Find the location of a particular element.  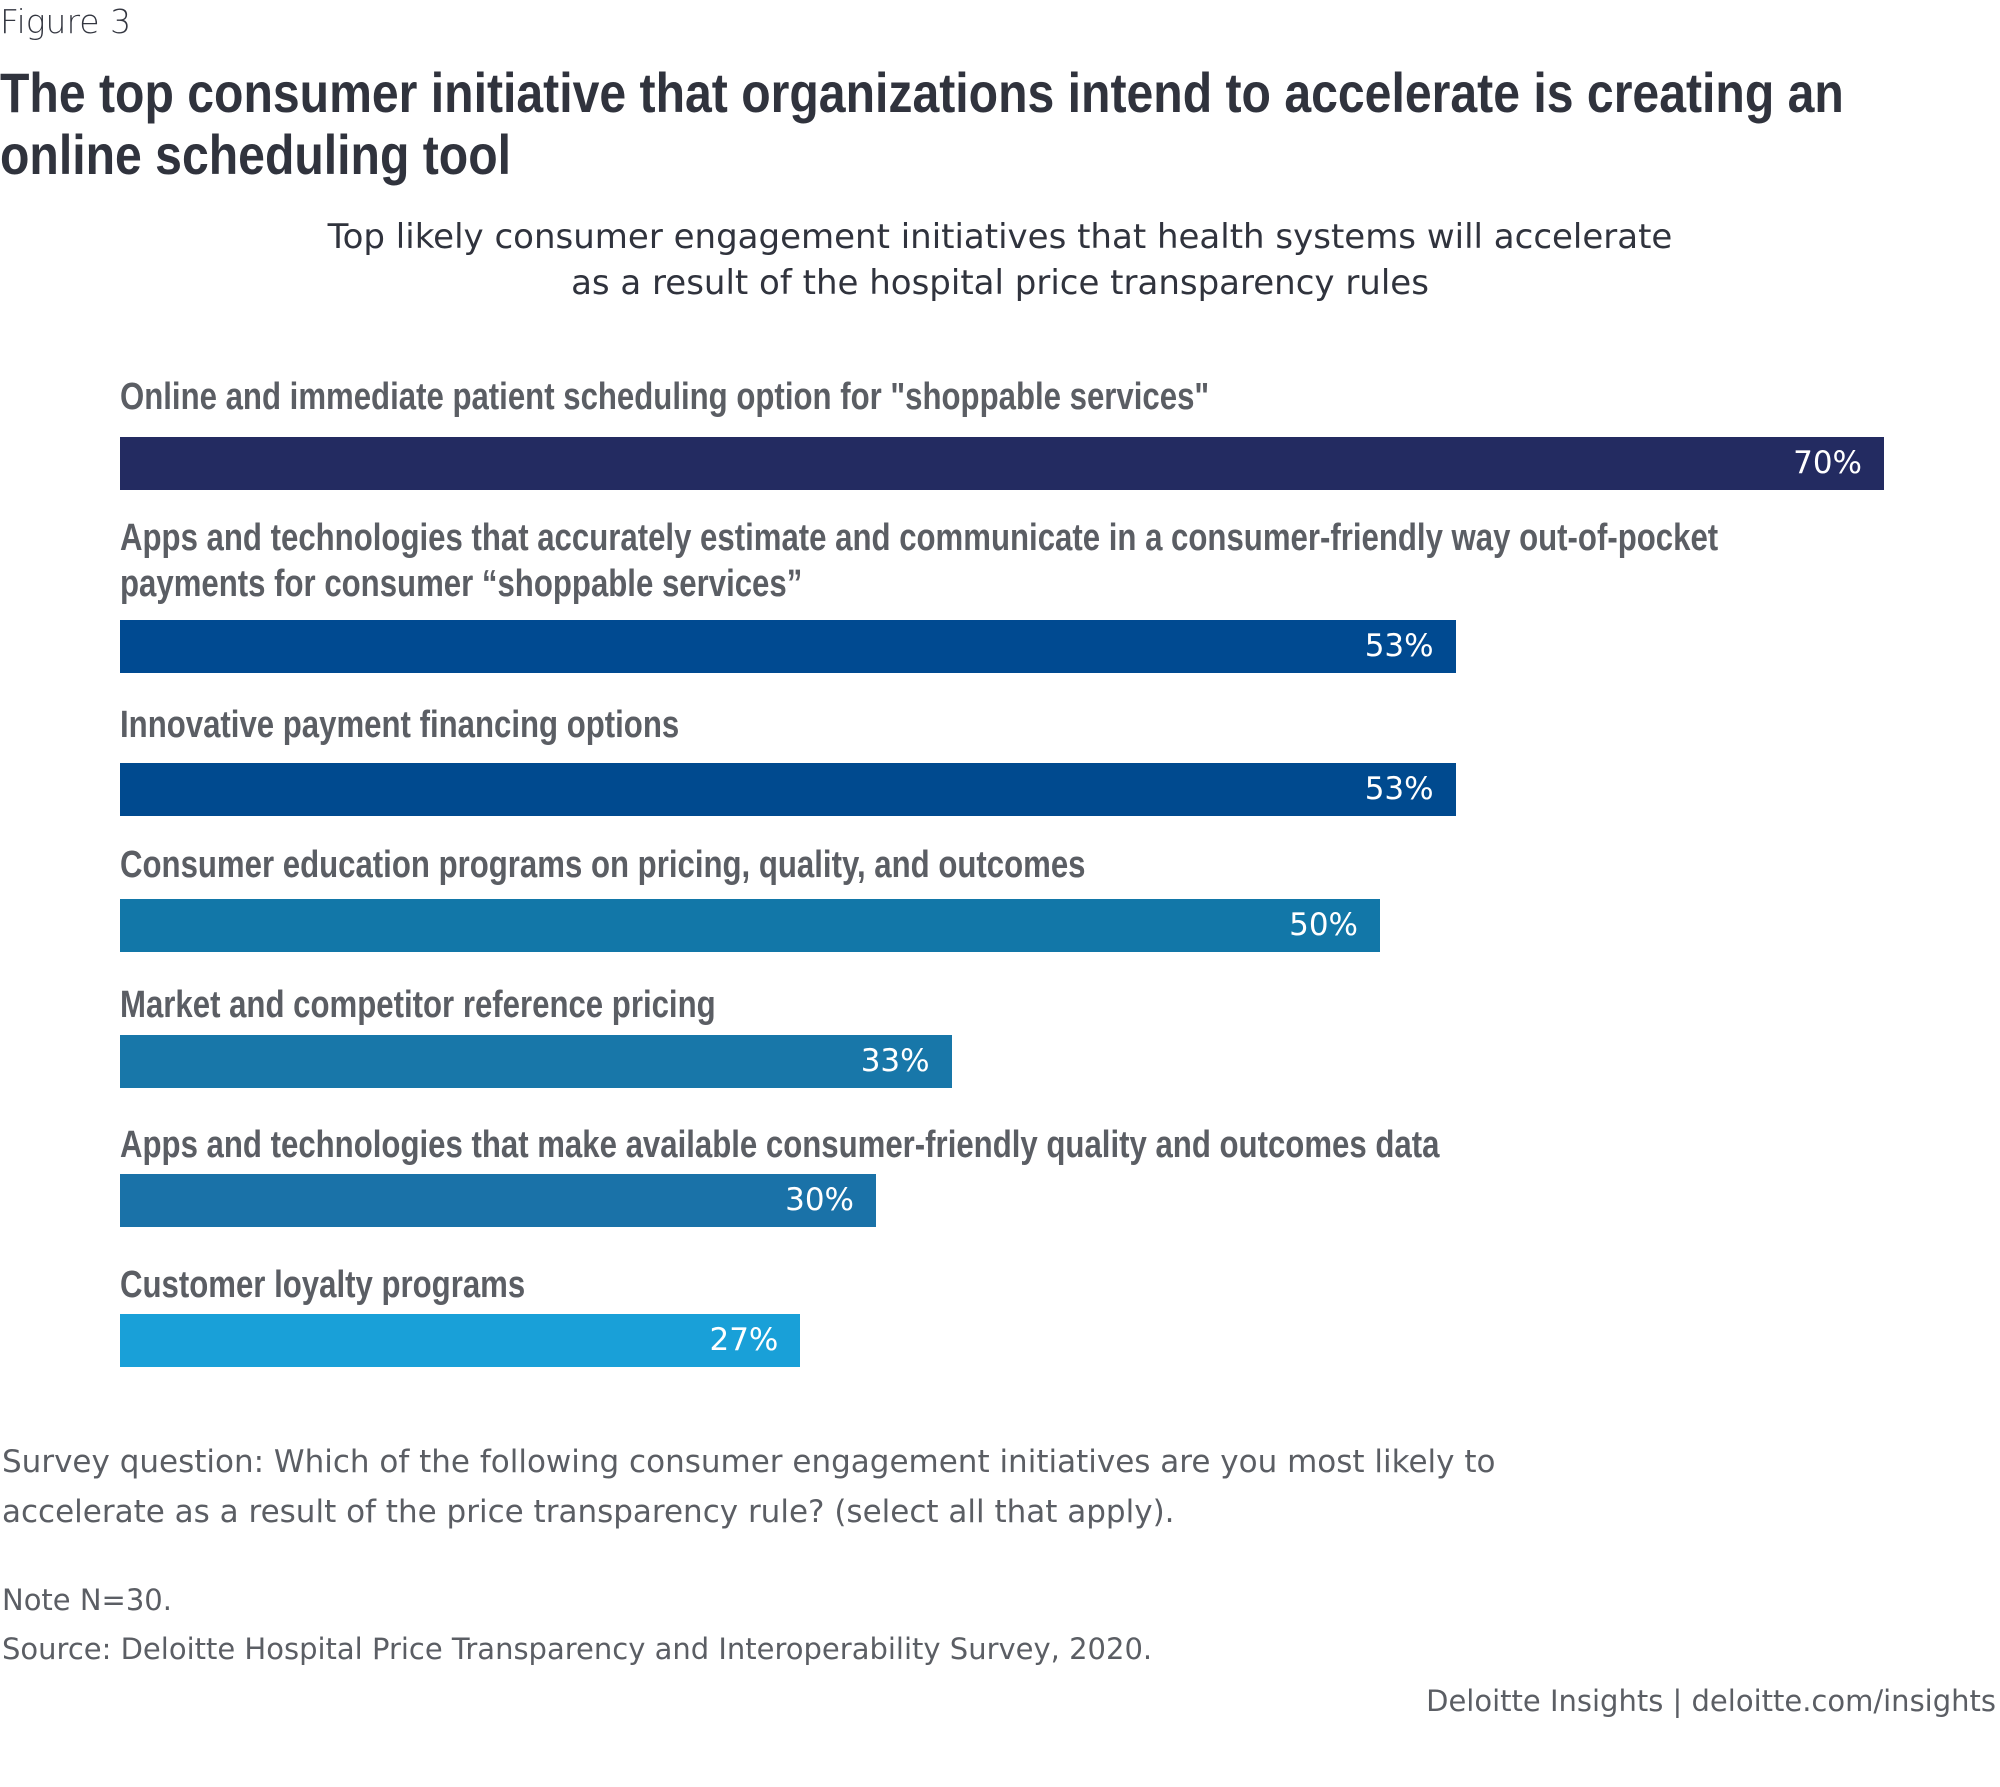

bar-value-label: 70% is located at coordinates (1827, 463).